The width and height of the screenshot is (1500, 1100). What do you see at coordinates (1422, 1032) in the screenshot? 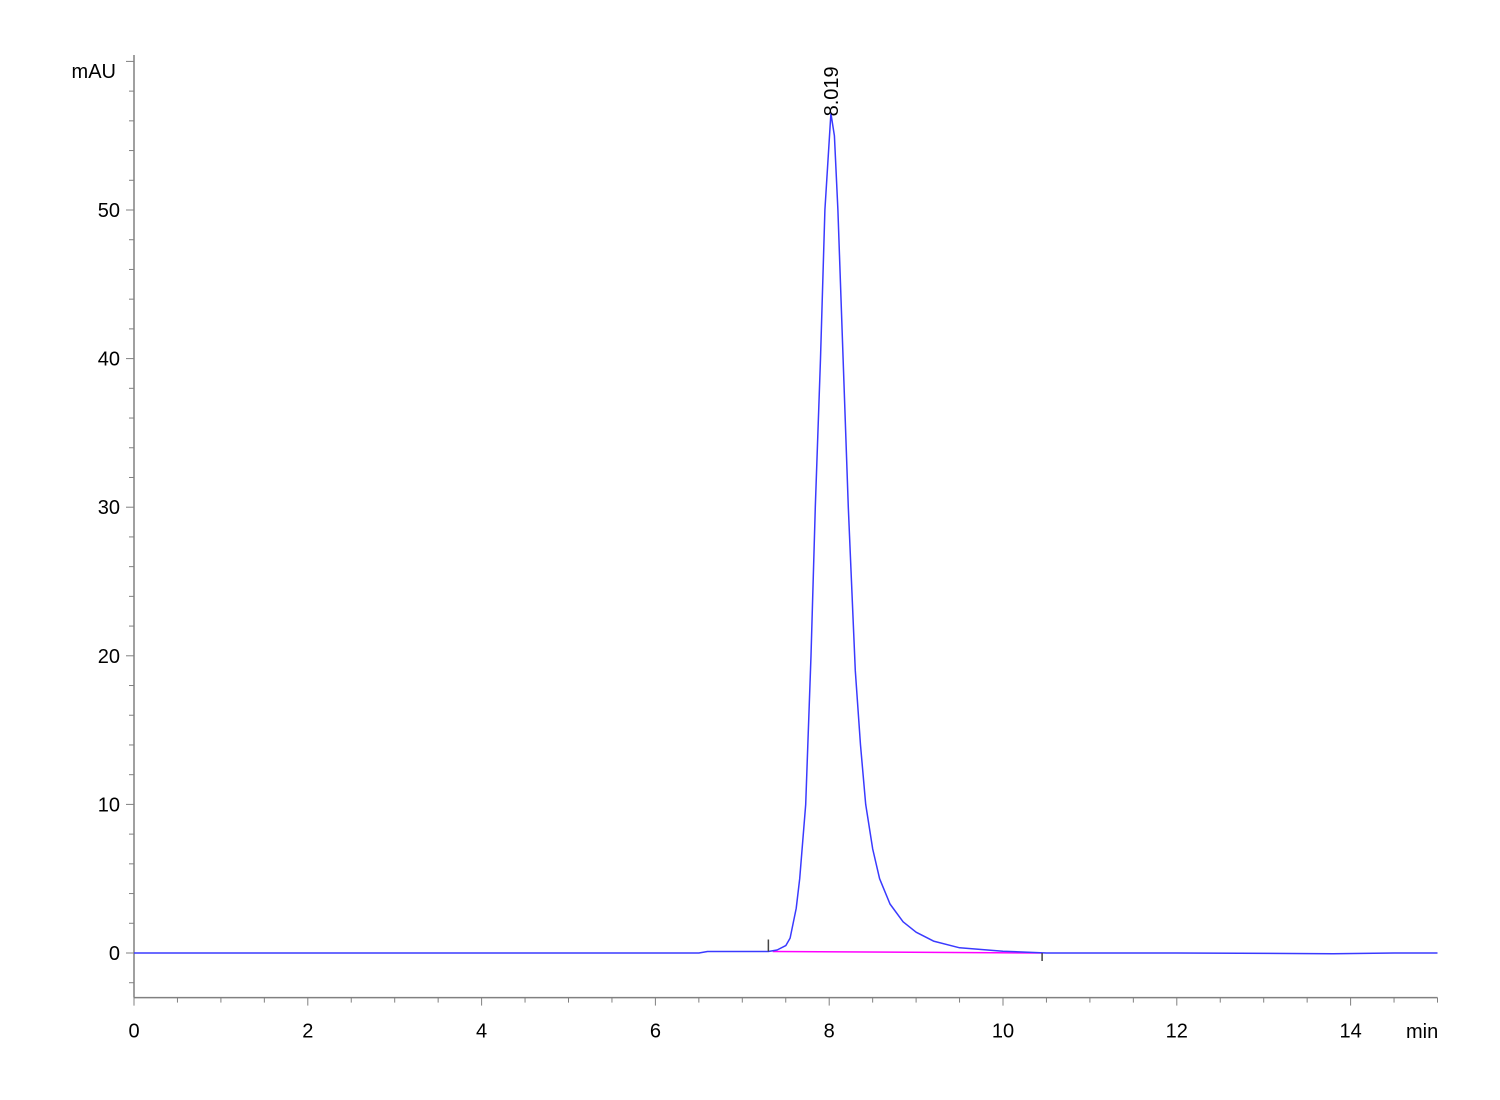
I see `x-axis-label: min` at bounding box center [1422, 1032].